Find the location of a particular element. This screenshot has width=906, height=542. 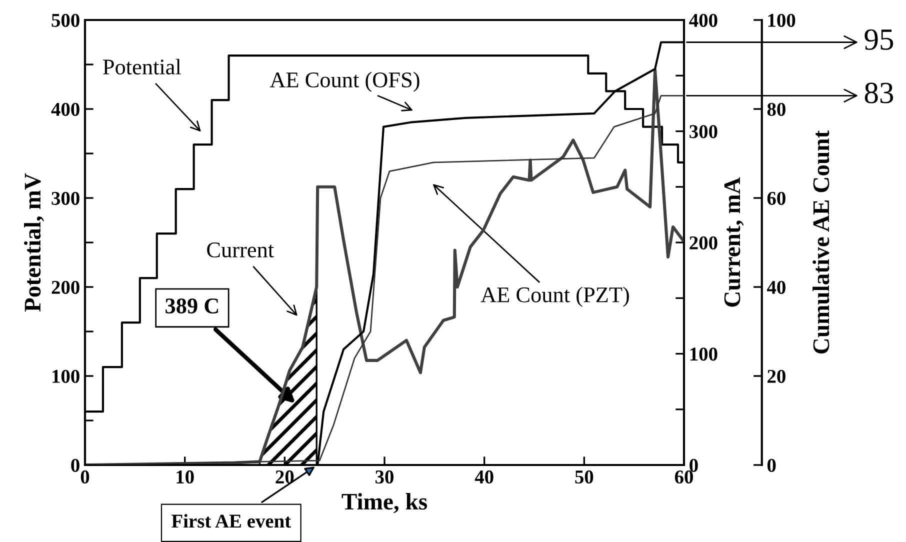

x-tick-label: 10 is located at coordinates (185, 477).